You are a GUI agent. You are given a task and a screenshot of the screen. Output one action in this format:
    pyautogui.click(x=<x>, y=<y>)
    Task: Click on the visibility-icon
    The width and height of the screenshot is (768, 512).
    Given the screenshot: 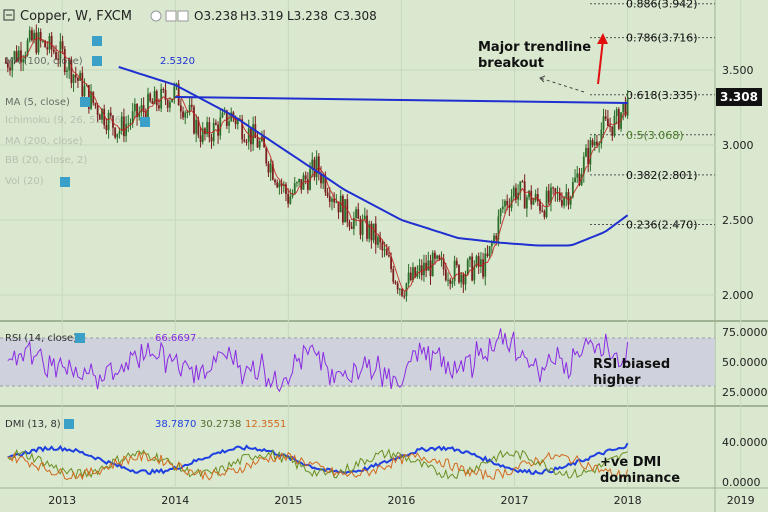 What is the action you would take?
    pyautogui.click(x=156, y=16)
    